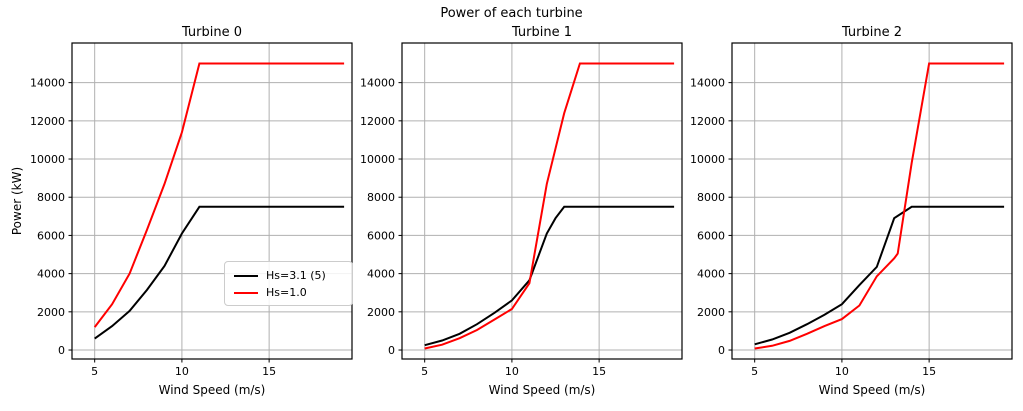  What do you see at coordinates (17, 201) in the screenshot?
I see `y-axis-label: Power (kW)` at bounding box center [17, 201].